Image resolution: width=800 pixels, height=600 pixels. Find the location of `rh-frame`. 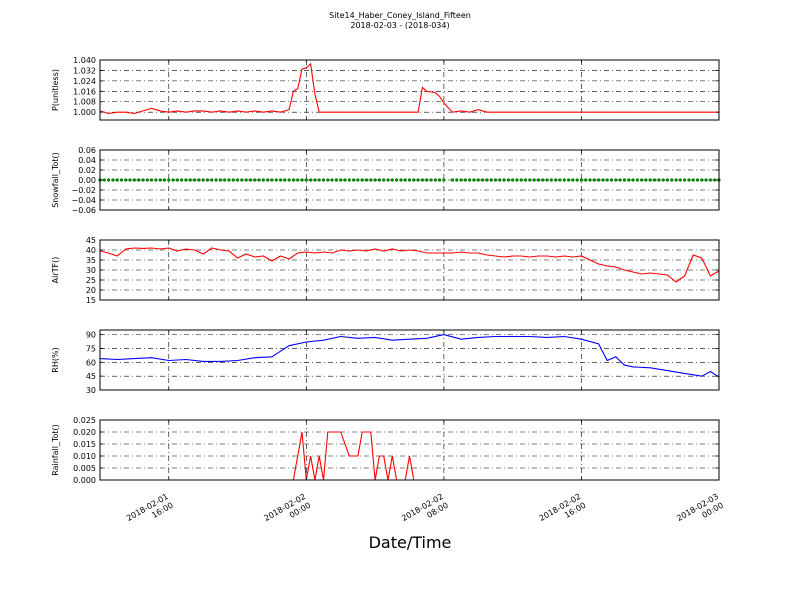

rh-frame is located at coordinates (409, 360).